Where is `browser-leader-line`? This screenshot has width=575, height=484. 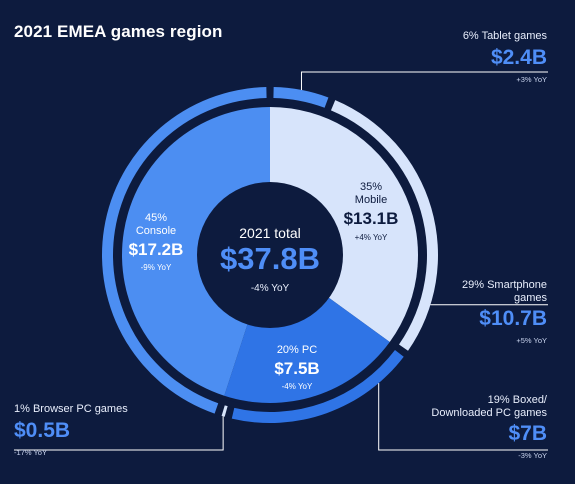 browser-leader-line is located at coordinates (119, 433).